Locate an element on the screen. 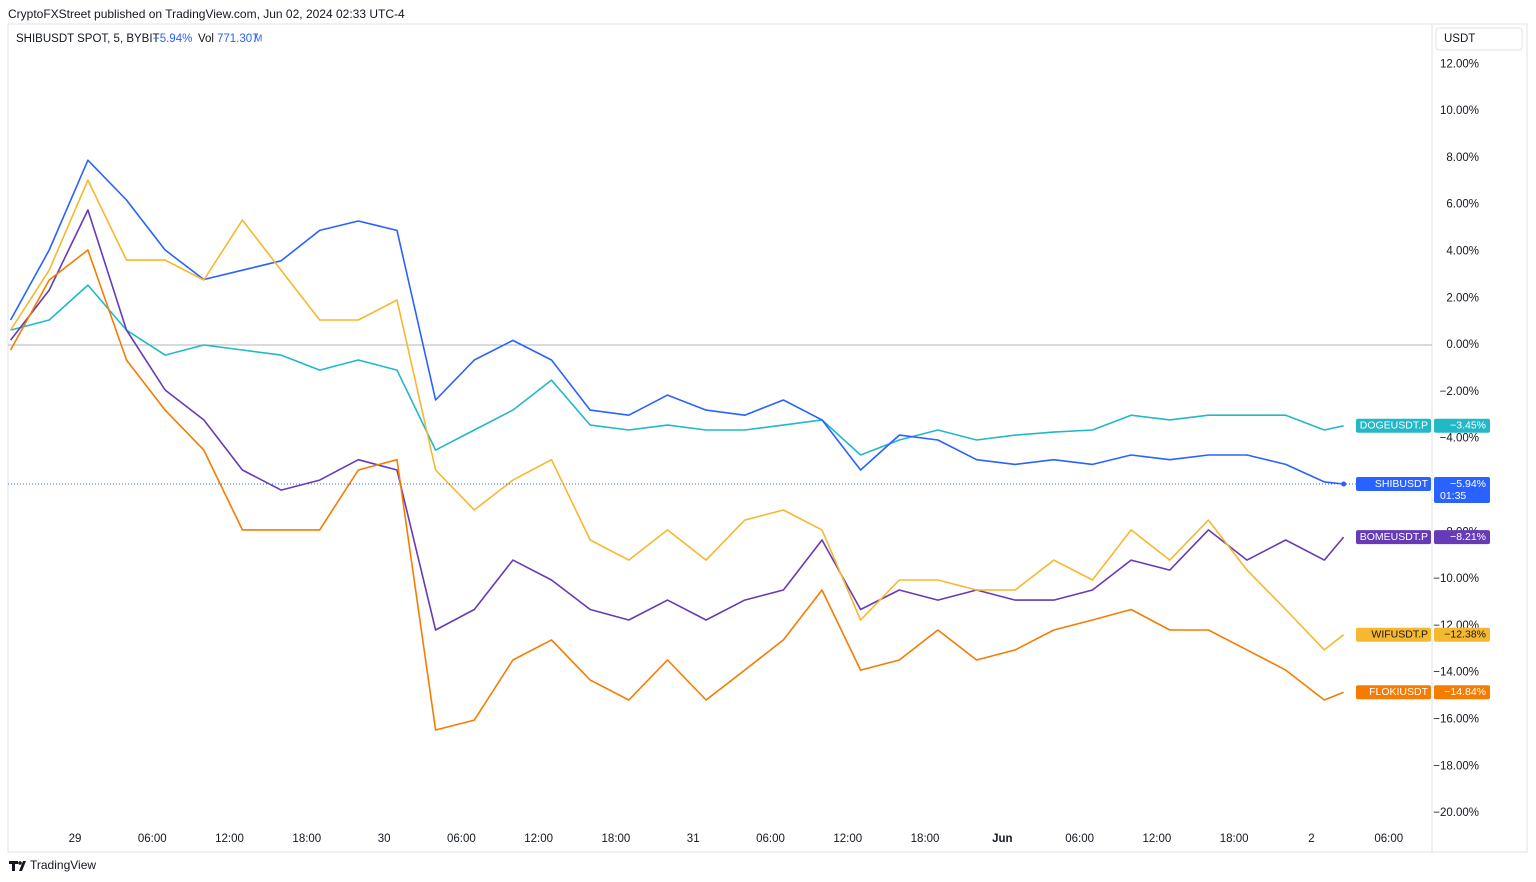  currency-button is located at coordinates (1479, 39).